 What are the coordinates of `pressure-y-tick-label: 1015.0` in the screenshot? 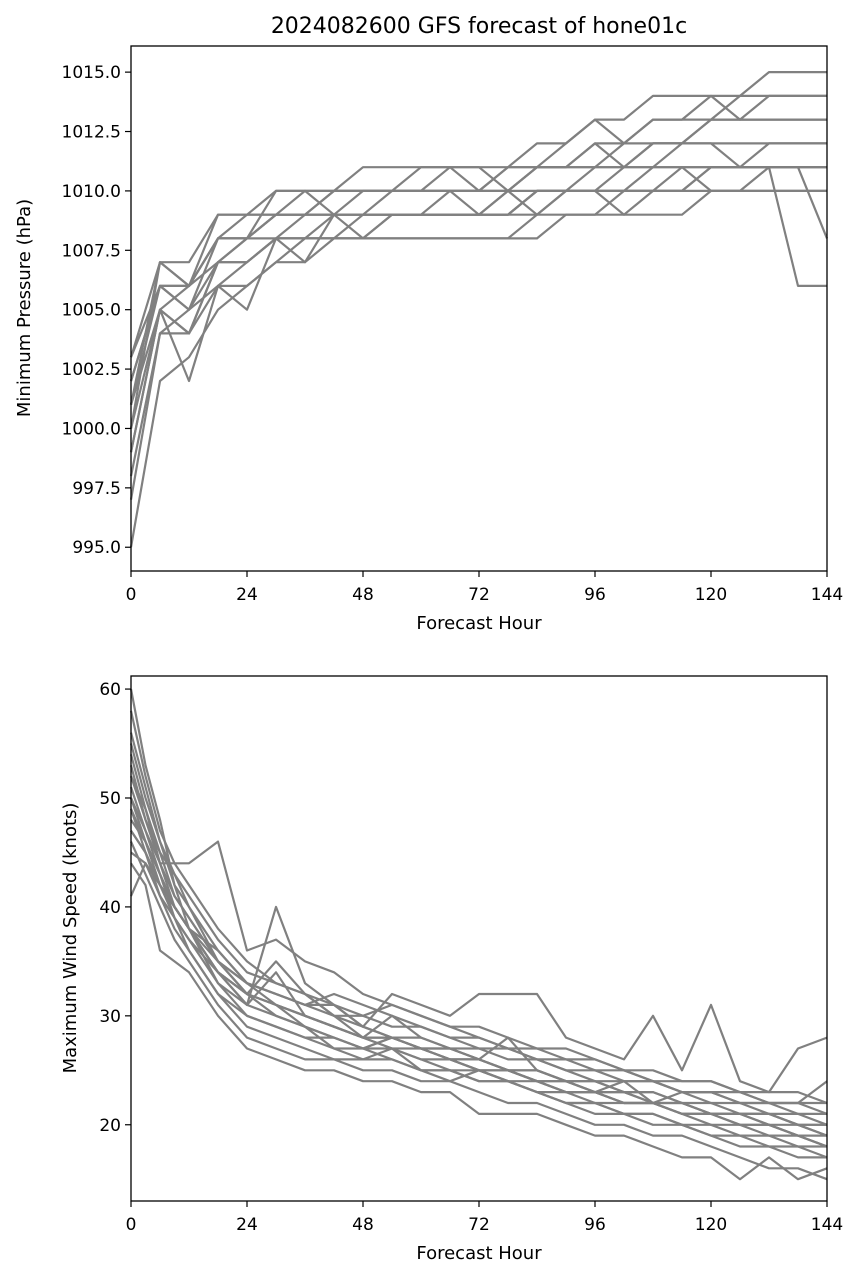 It's located at (91, 73).